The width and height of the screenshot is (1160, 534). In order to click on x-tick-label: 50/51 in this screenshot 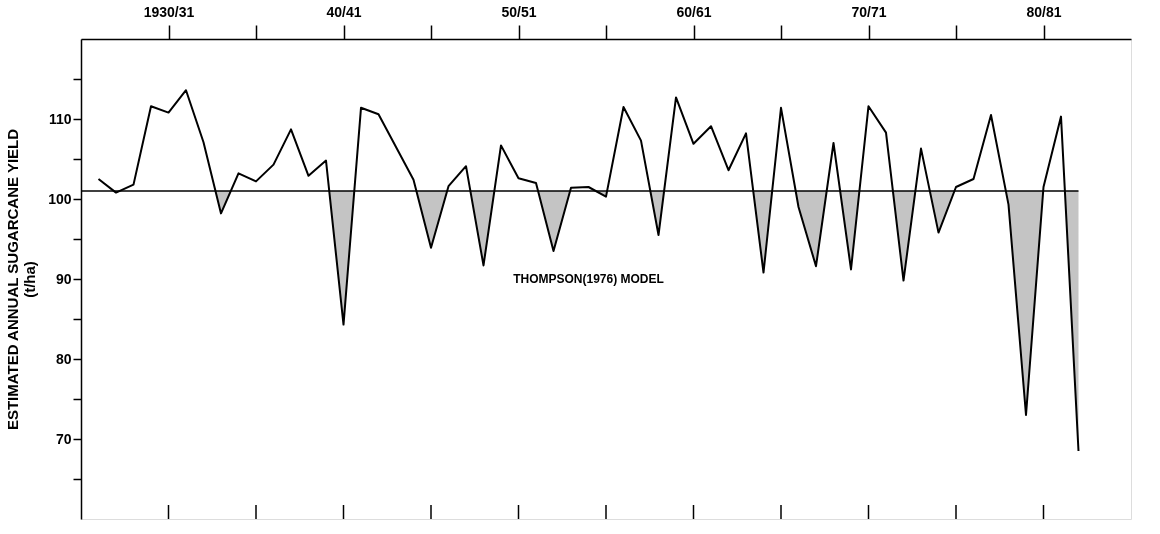, I will do `click(519, 11)`.